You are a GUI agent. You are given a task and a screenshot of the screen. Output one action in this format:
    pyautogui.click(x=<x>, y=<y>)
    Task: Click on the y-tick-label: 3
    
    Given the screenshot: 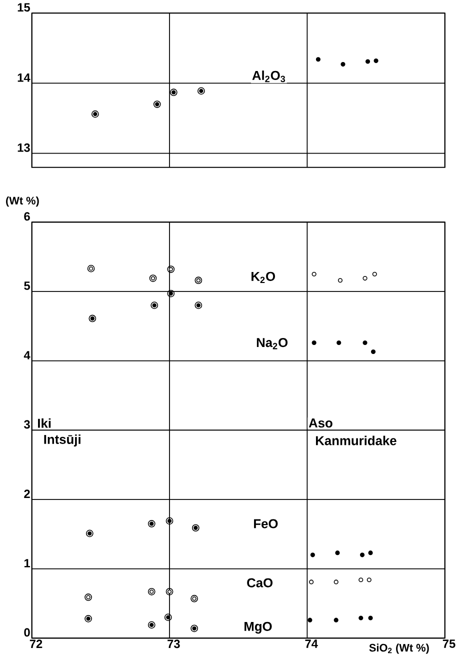 What is the action you would take?
    pyautogui.click(x=27, y=424)
    